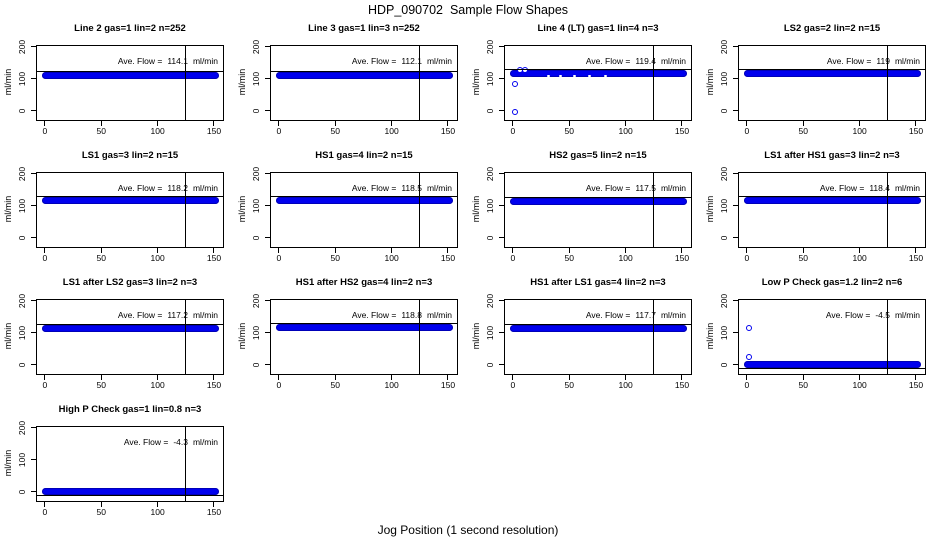  Describe the element at coordinates (354, 88) in the screenshot. I see `plot-area: Ave. Flow = 112.1 ml/min 0 100 200 0 50 100 150` at that location.